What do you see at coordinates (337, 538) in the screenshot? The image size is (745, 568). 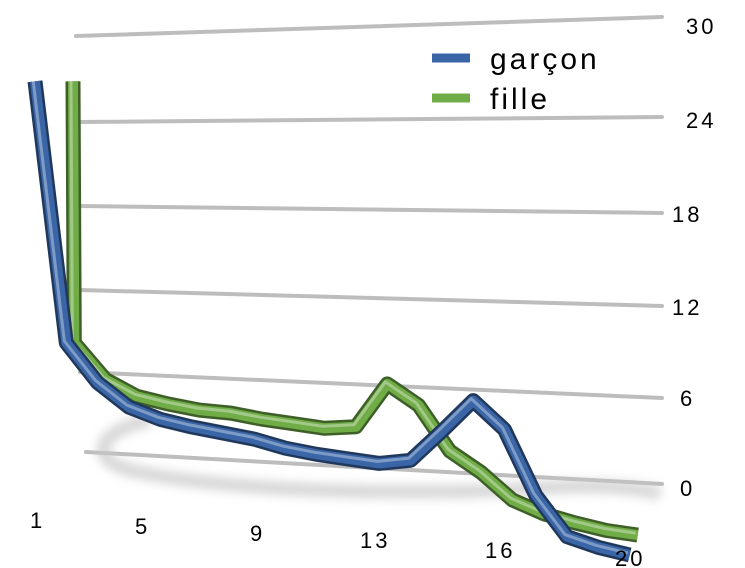 I see `x-axis-ticks: 1 5 9 13 16 20` at bounding box center [337, 538].